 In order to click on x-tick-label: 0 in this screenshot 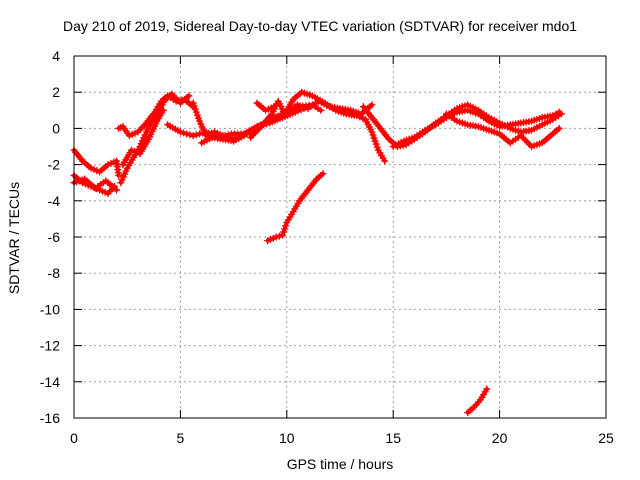, I will do `click(74, 438)`.